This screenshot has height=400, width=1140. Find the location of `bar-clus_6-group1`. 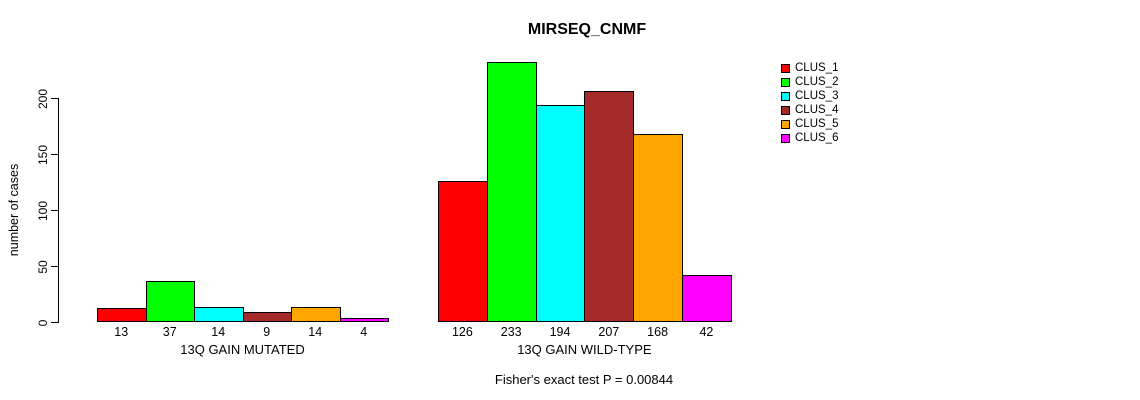

bar-clus_6-group1 is located at coordinates (364, 320).